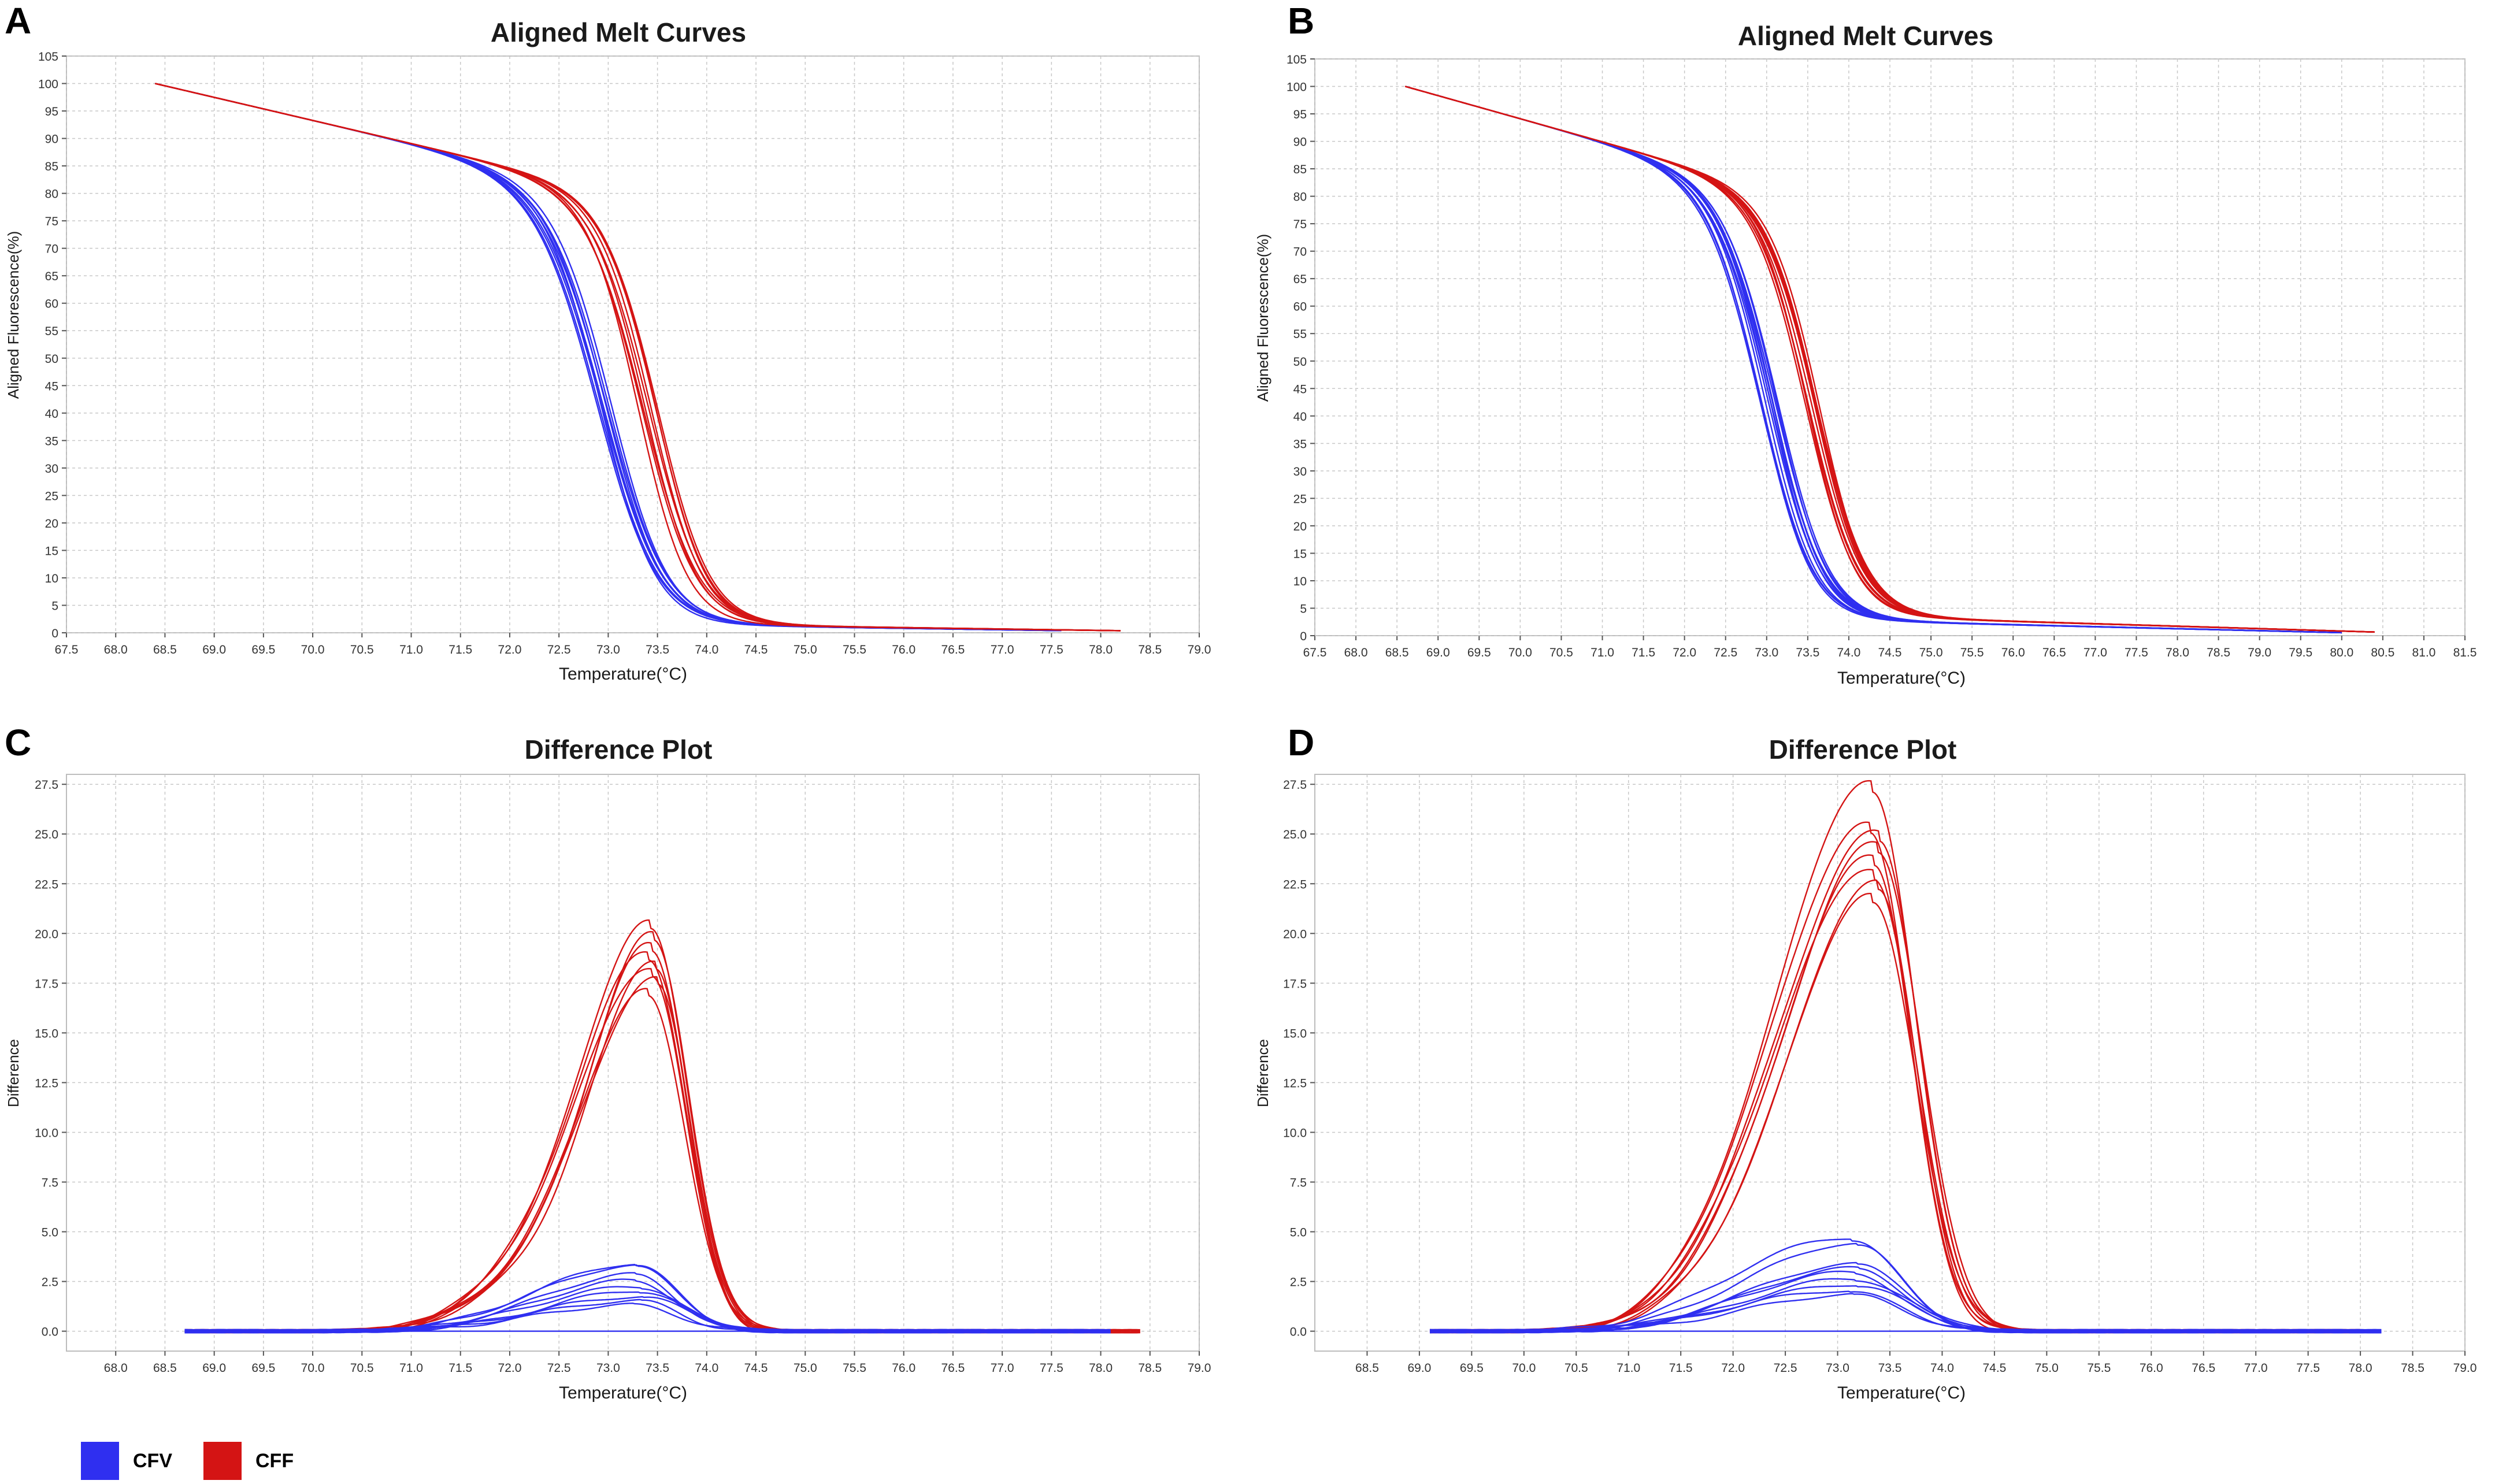  Describe the element at coordinates (1300, 307) in the screenshot. I see `y-tick-label: 60` at that location.